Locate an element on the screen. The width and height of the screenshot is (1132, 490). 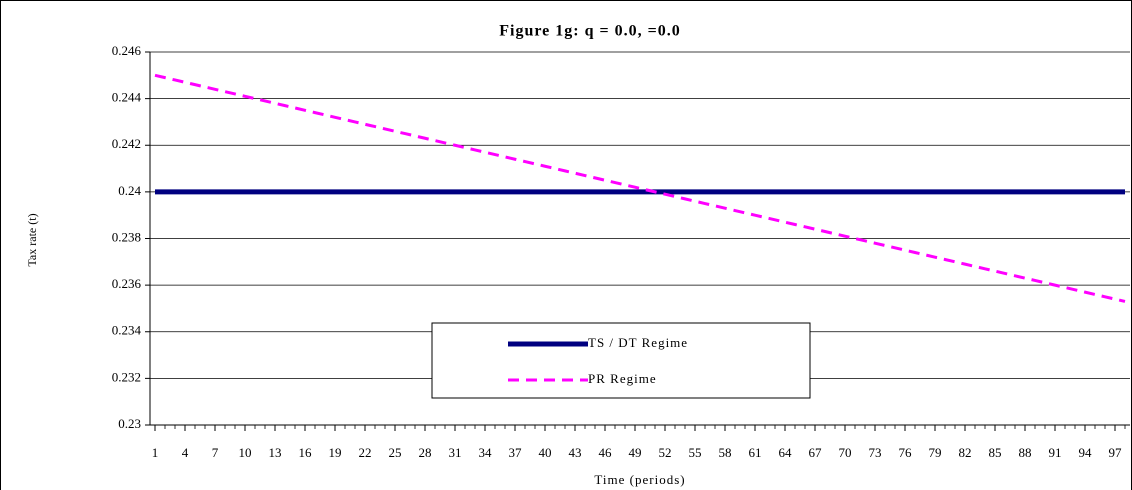
x-tick-label: 79 is located at coordinates (935, 452).